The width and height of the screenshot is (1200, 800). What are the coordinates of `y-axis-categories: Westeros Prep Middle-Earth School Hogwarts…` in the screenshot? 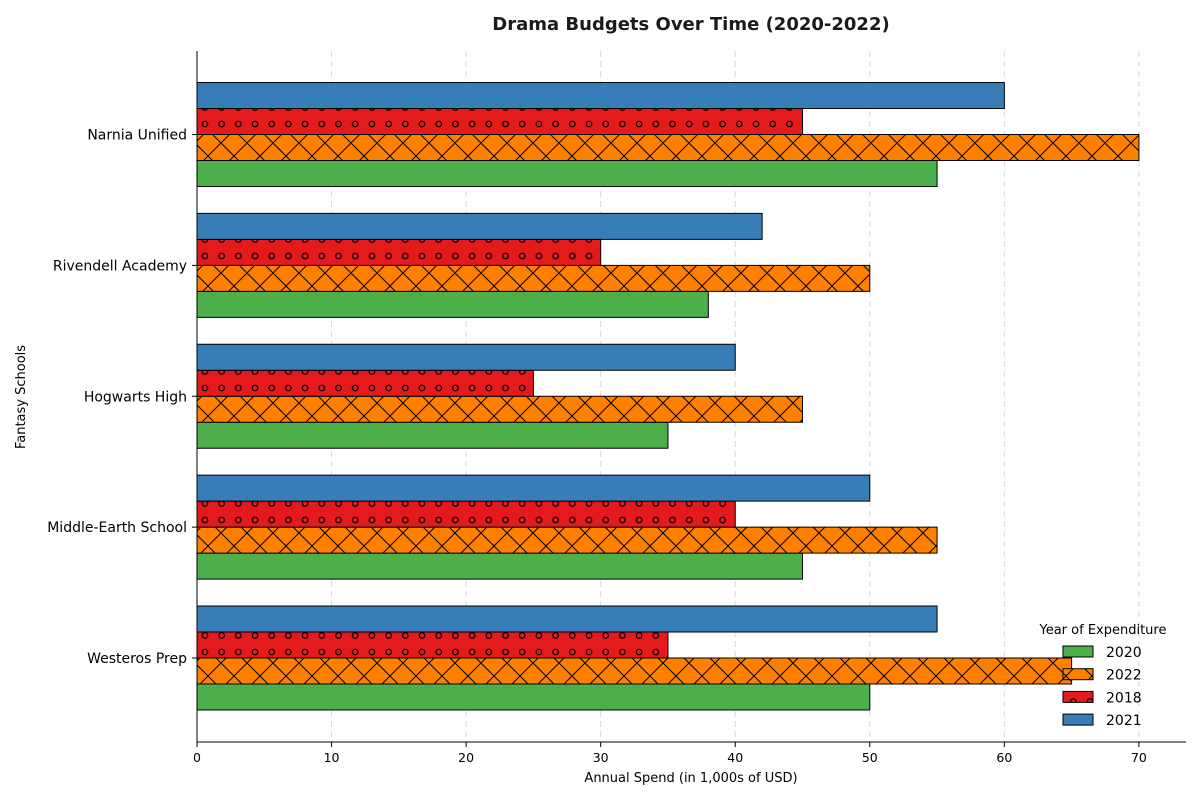 It's located at (122, 397).